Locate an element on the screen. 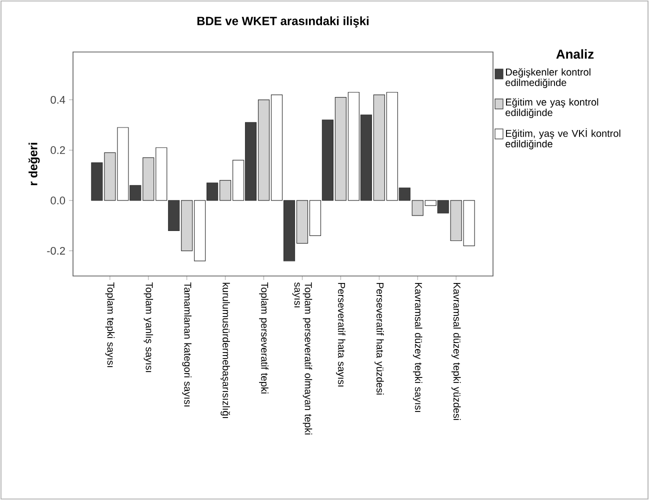 This screenshot has width=649, height=500. y-tick-label: -0.2 is located at coordinates (56, 250).